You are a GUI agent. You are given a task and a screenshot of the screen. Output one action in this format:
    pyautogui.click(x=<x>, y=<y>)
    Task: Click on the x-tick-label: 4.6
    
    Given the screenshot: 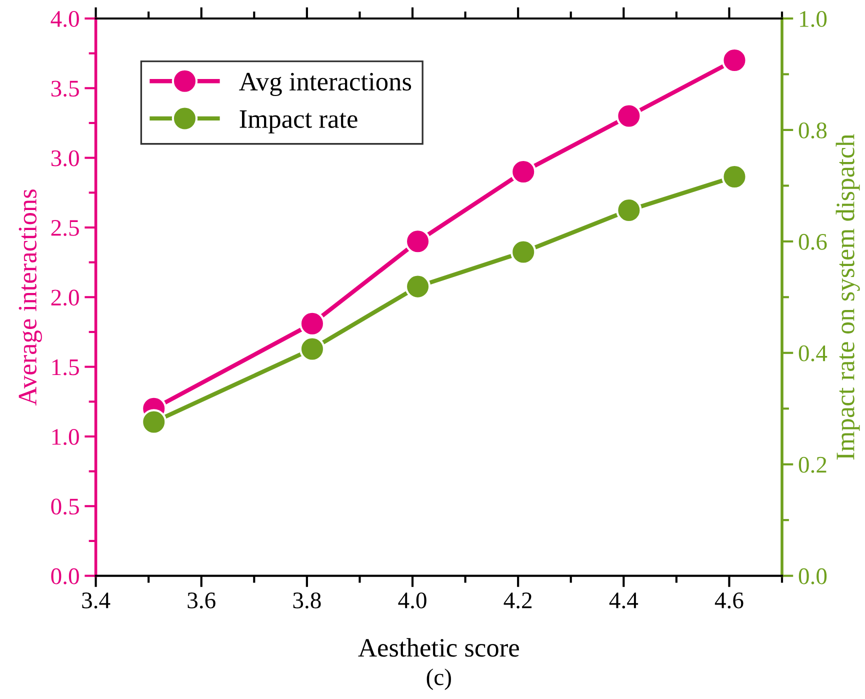 What is the action you would take?
    pyautogui.click(x=729, y=600)
    